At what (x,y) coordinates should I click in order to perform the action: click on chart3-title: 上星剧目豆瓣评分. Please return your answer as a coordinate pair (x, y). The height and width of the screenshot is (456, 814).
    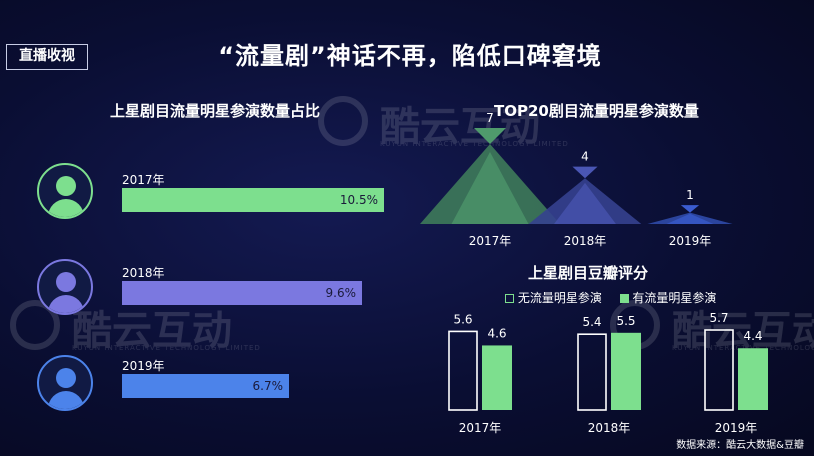
    Looking at the image, I should click on (588, 273).